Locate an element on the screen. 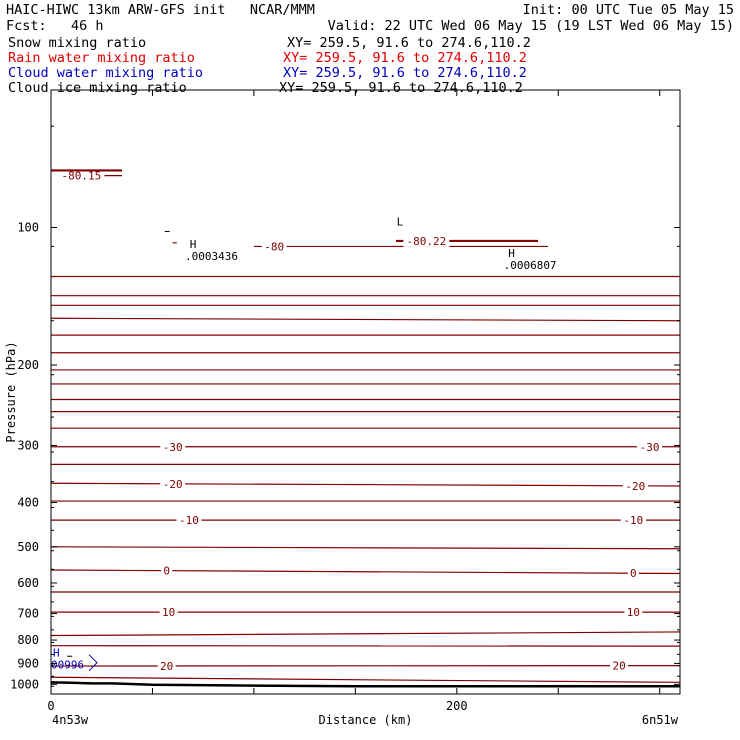 This screenshot has width=740, height=740. cross-section-end-label: 6n51w is located at coordinates (660, 720).